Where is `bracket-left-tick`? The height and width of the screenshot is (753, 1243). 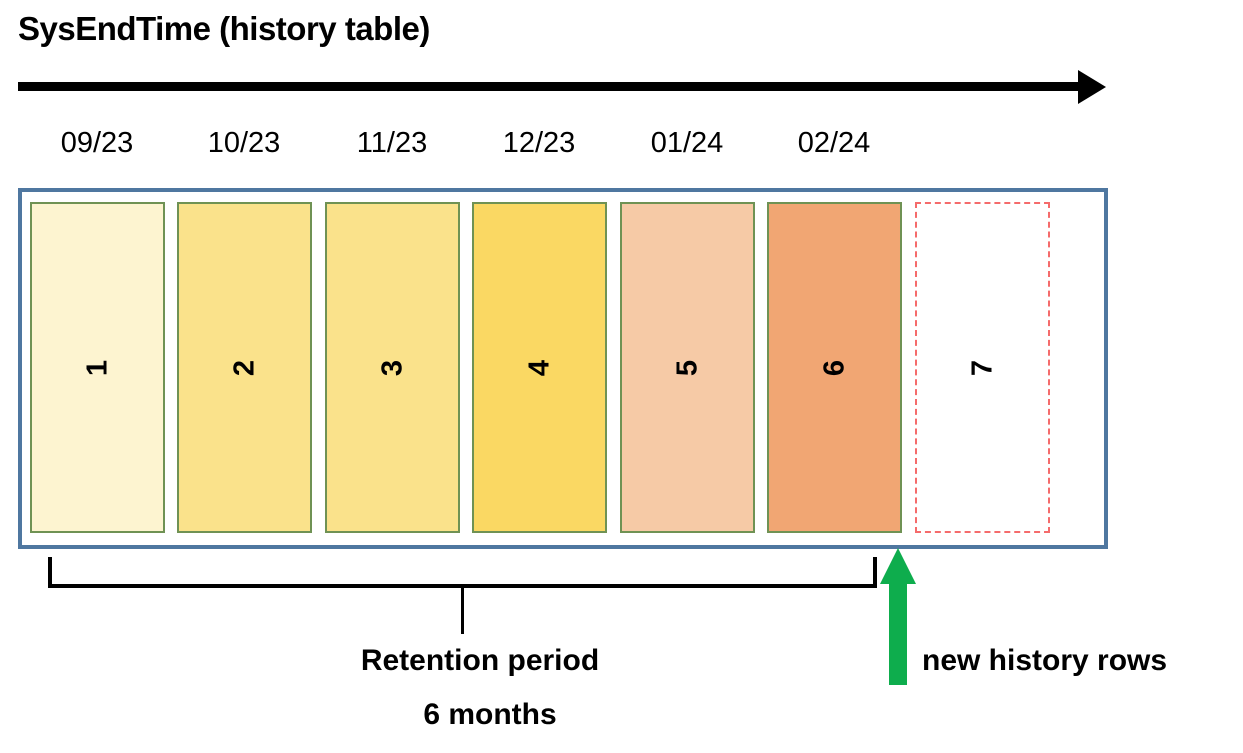 bracket-left-tick is located at coordinates (50, 572).